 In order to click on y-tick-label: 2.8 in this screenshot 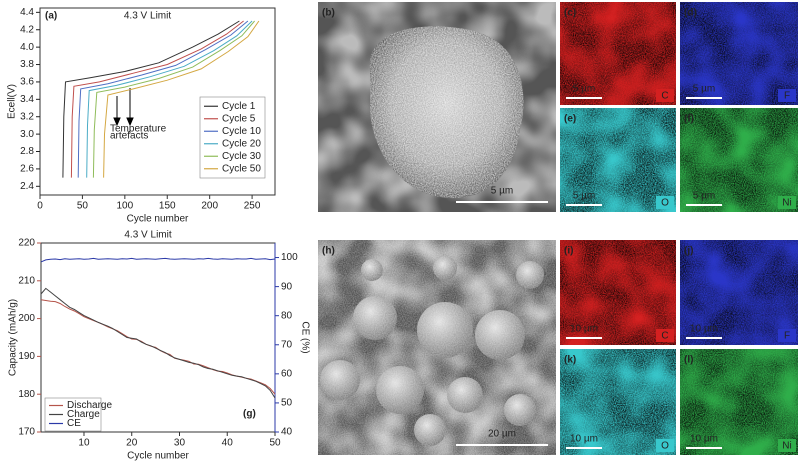, I will do `click(27, 151)`.